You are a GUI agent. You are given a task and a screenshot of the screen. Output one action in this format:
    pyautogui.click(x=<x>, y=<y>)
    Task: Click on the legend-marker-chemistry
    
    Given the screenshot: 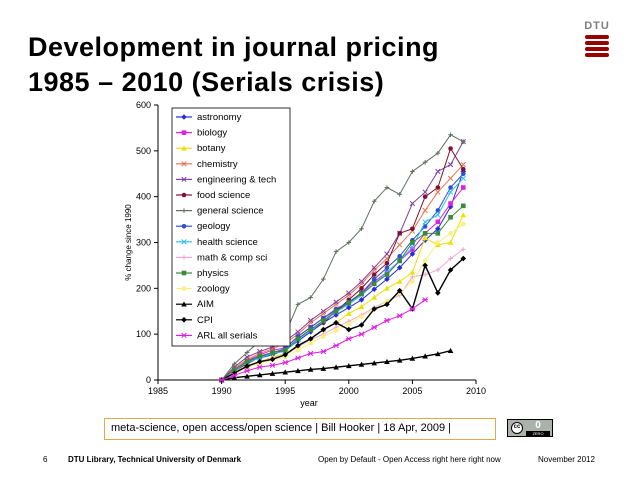 What is the action you would take?
    pyautogui.click(x=184, y=164)
    